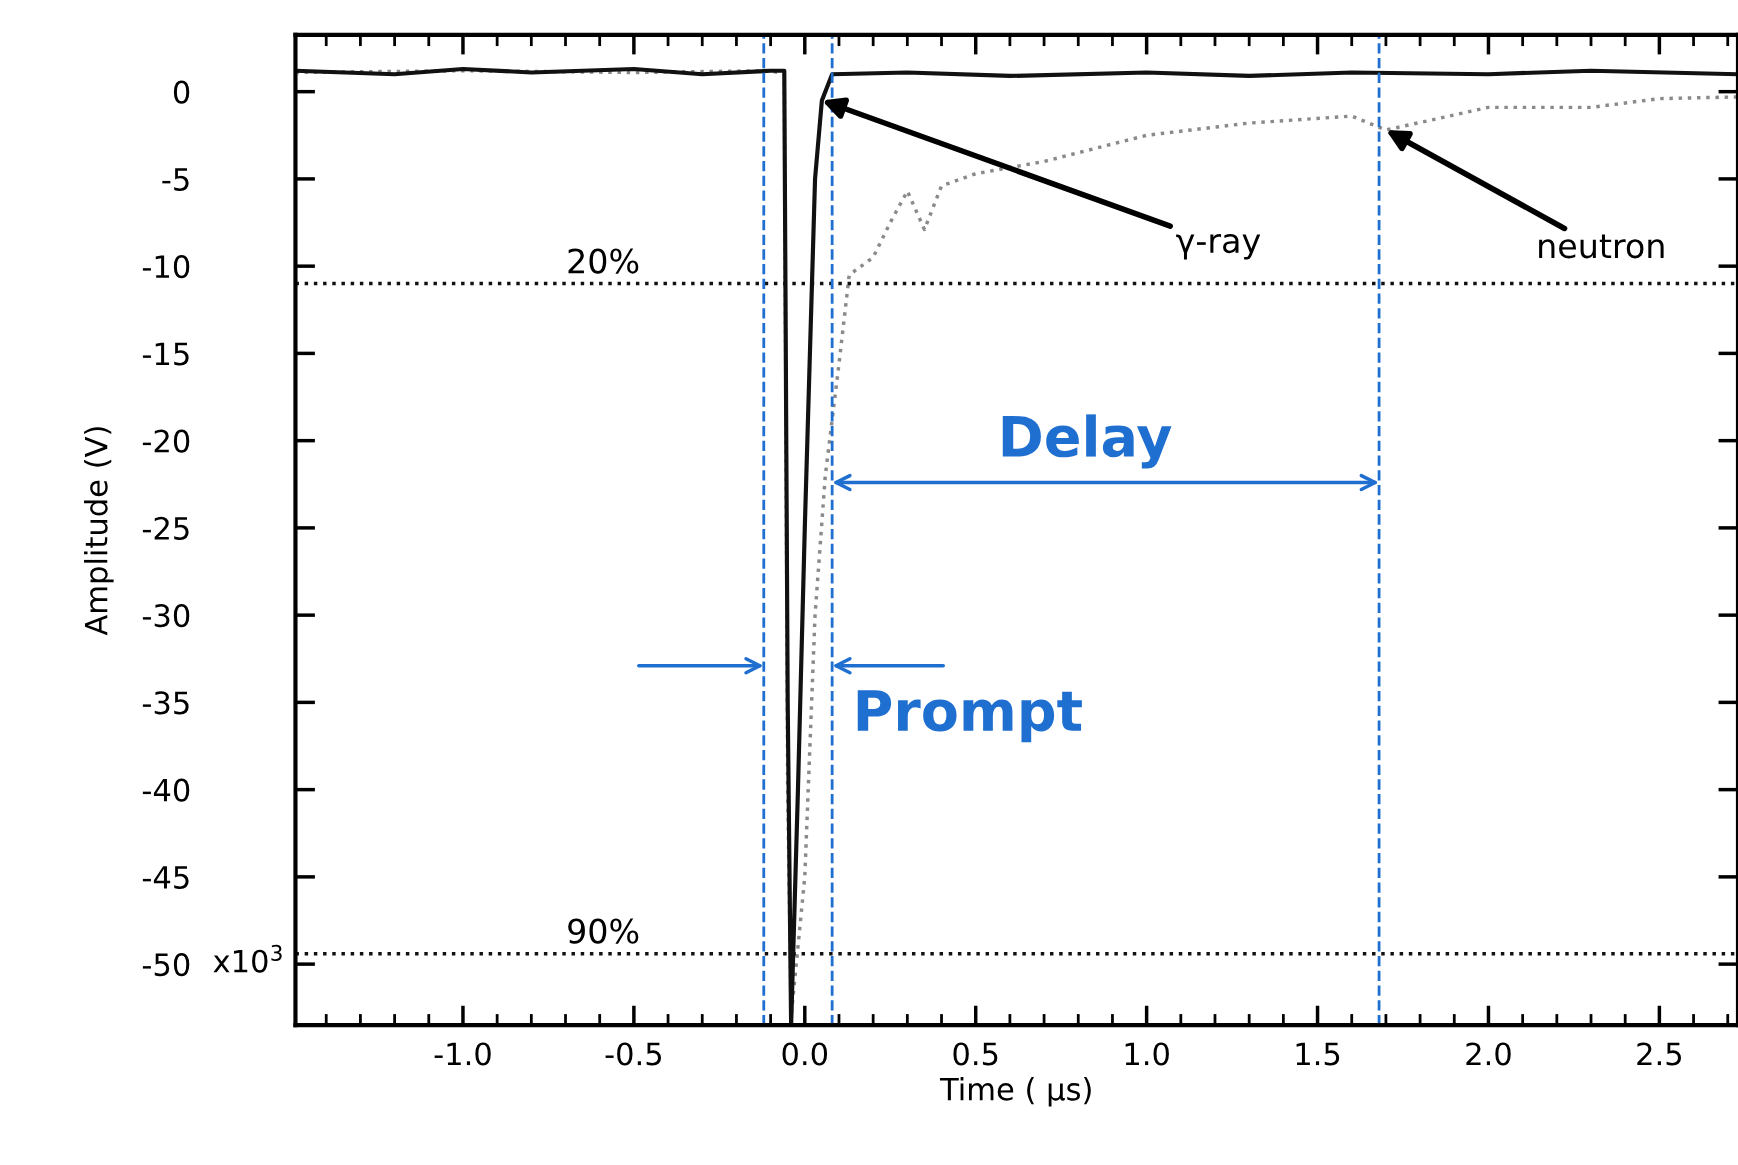  What do you see at coordinates (1218, 247) in the screenshot?
I see `annotation: γ-ray` at bounding box center [1218, 247].